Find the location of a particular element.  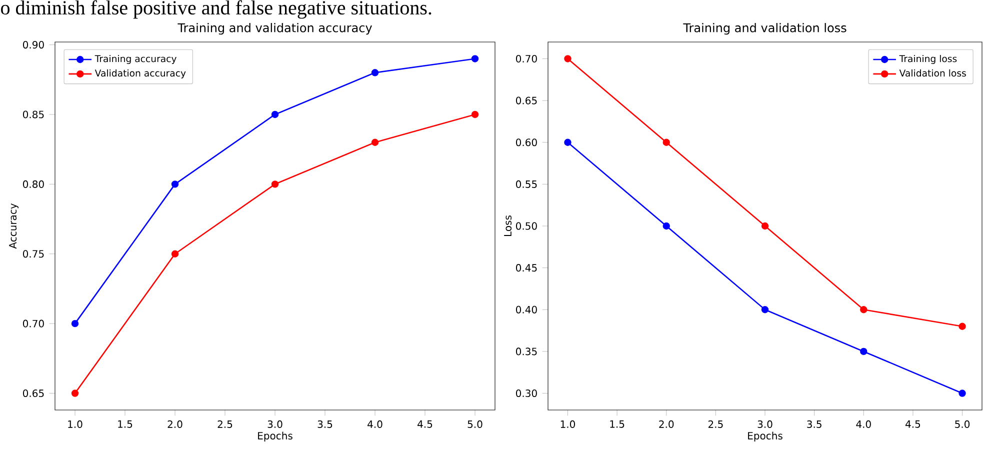

y-axis-title: Accuracy is located at coordinates (13, 226).